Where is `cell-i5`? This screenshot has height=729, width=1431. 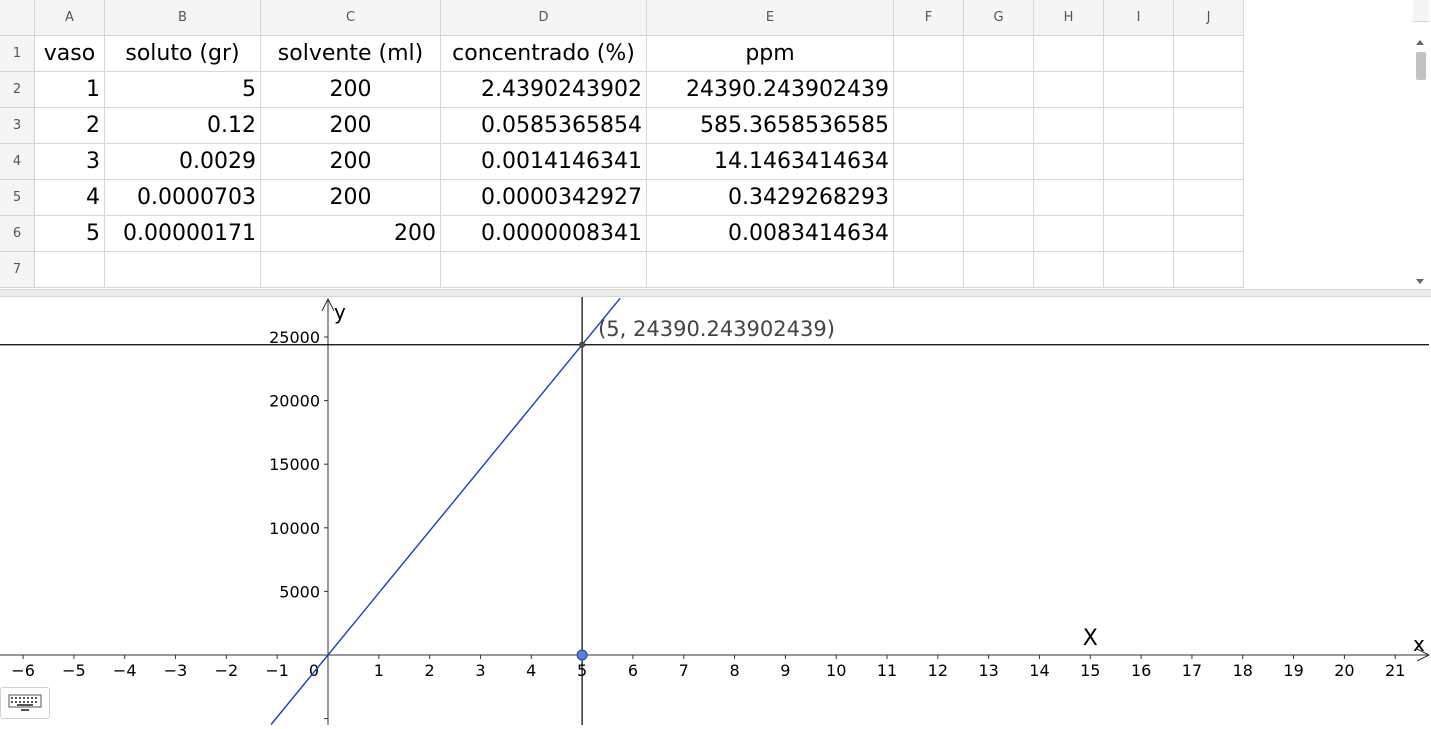 cell-i5 is located at coordinates (1139, 198).